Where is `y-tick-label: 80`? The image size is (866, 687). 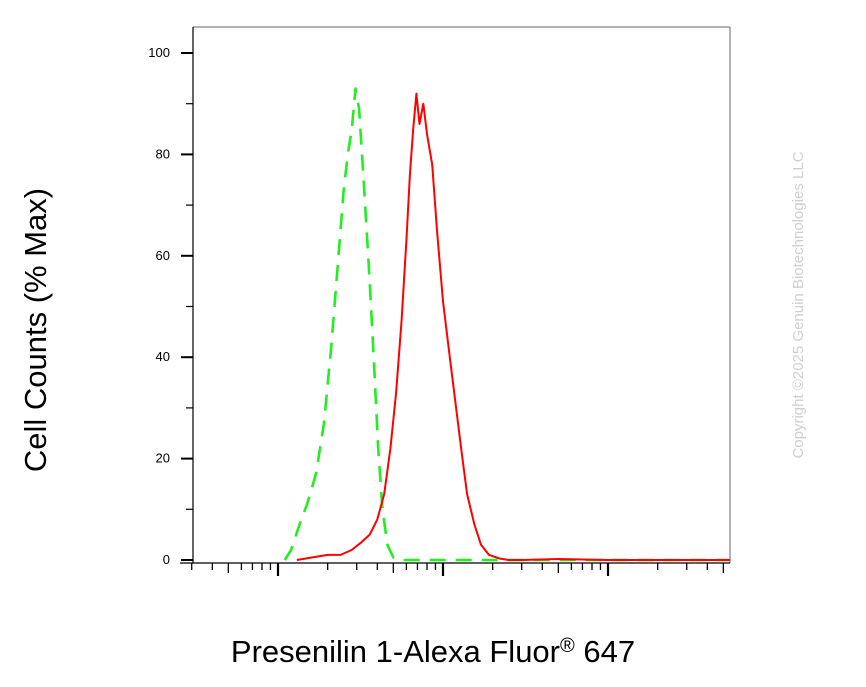
y-tick-label: 80 is located at coordinates (163, 153).